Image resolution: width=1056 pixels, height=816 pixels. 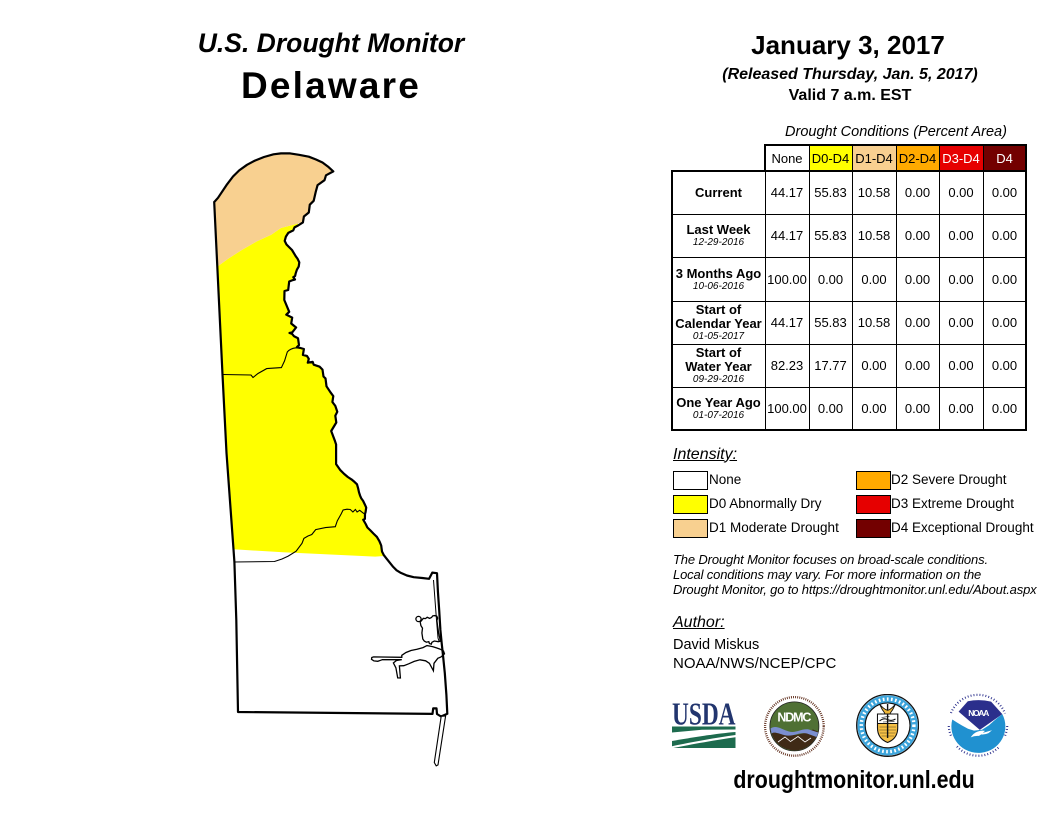 What do you see at coordinates (978, 713) in the screenshot?
I see `svg-text: NOAA` at bounding box center [978, 713].